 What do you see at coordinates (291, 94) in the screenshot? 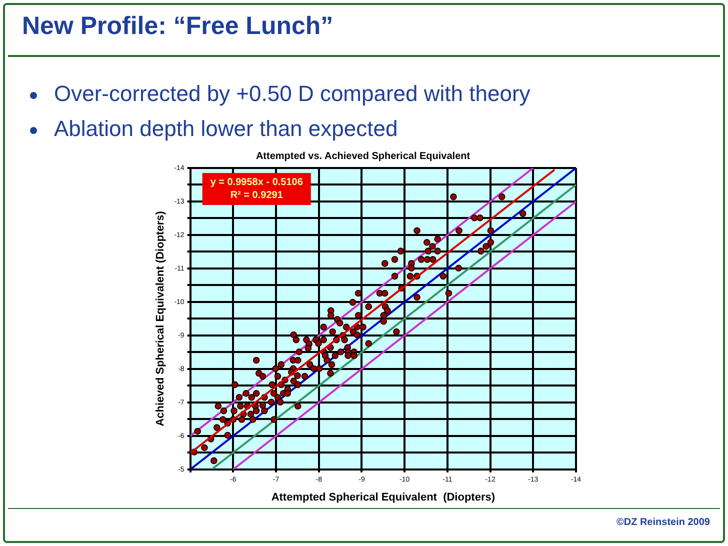
I see `text: Over-corrected by +0.50 D compared with theory` at bounding box center [291, 94].